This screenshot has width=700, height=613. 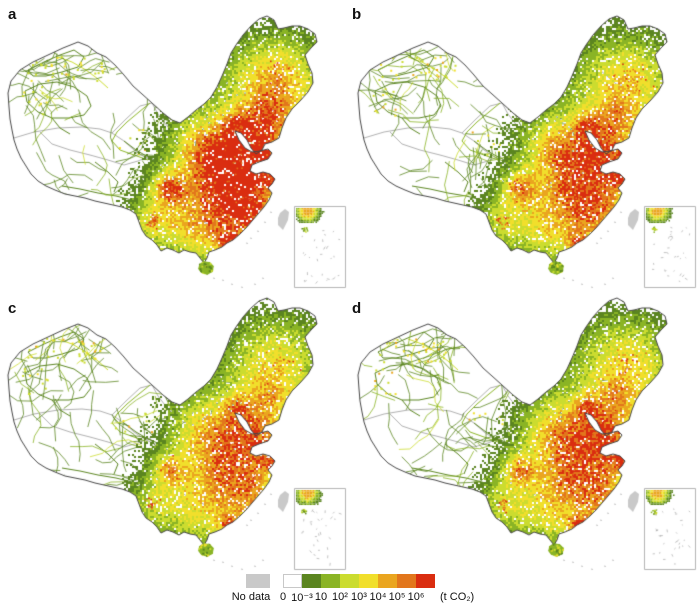 What do you see at coordinates (416, 597) in the screenshot?
I see `legend-tick-label: 10⁶` at bounding box center [416, 597].